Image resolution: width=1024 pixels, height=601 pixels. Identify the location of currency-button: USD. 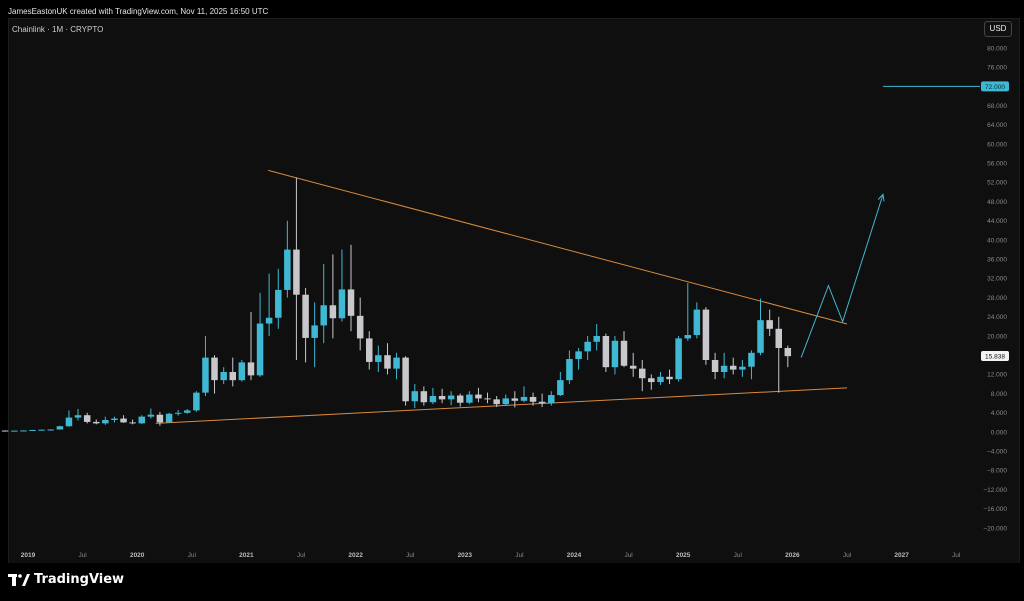
(998, 29).